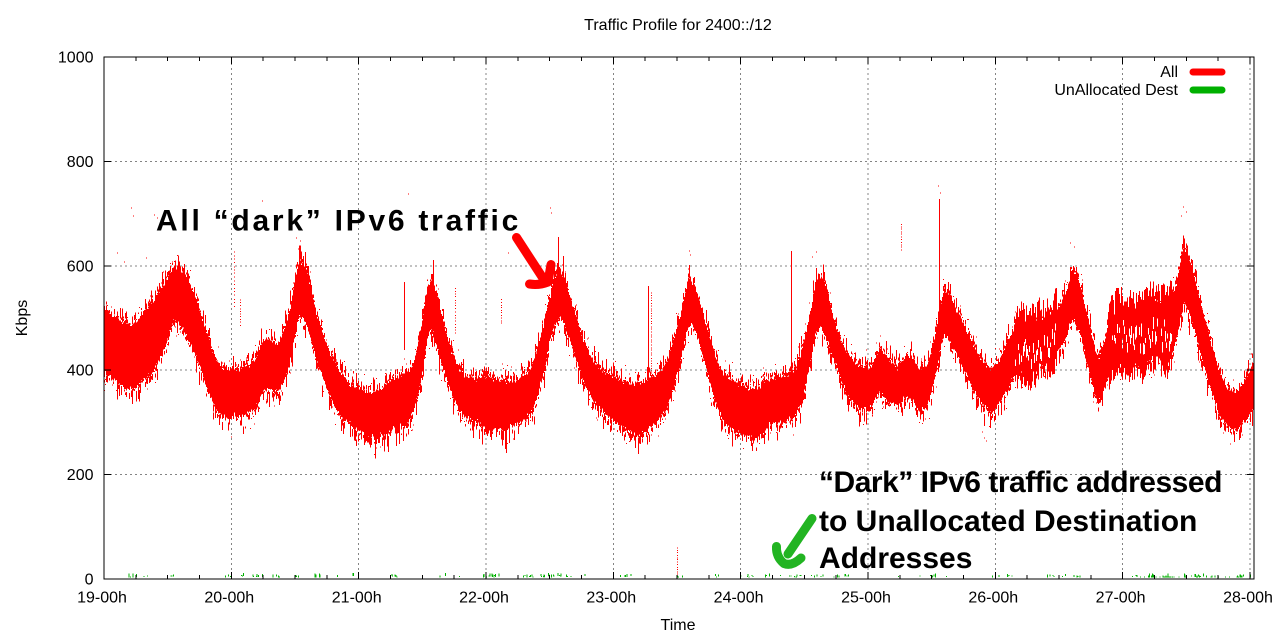 Image resolution: width=1280 pixels, height=640 pixels. Describe the element at coordinates (80, 475) in the screenshot. I see `svg-text: 200` at that location.